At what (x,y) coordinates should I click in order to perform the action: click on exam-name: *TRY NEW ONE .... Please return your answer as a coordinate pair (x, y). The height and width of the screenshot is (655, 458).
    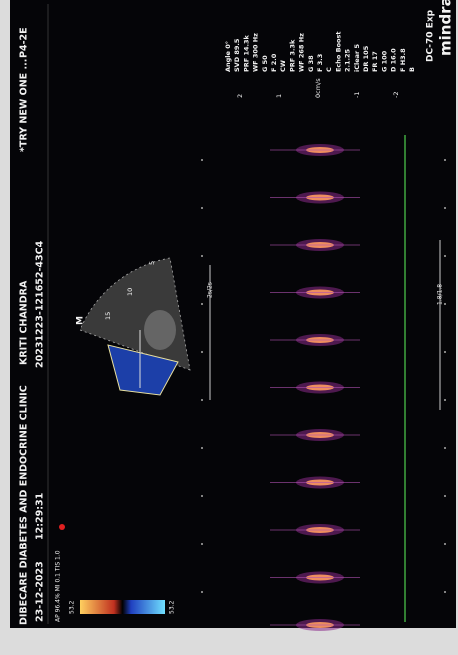
    Looking at the image, I should click on (24, 105).